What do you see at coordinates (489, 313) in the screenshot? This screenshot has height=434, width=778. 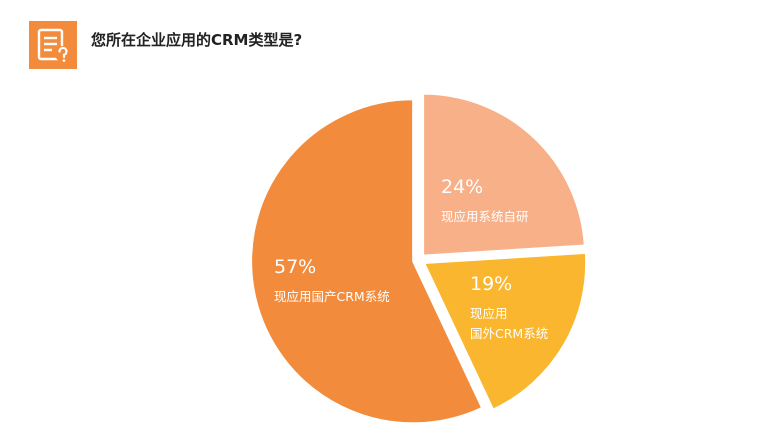 I see `category-label: 现应用` at bounding box center [489, 313].